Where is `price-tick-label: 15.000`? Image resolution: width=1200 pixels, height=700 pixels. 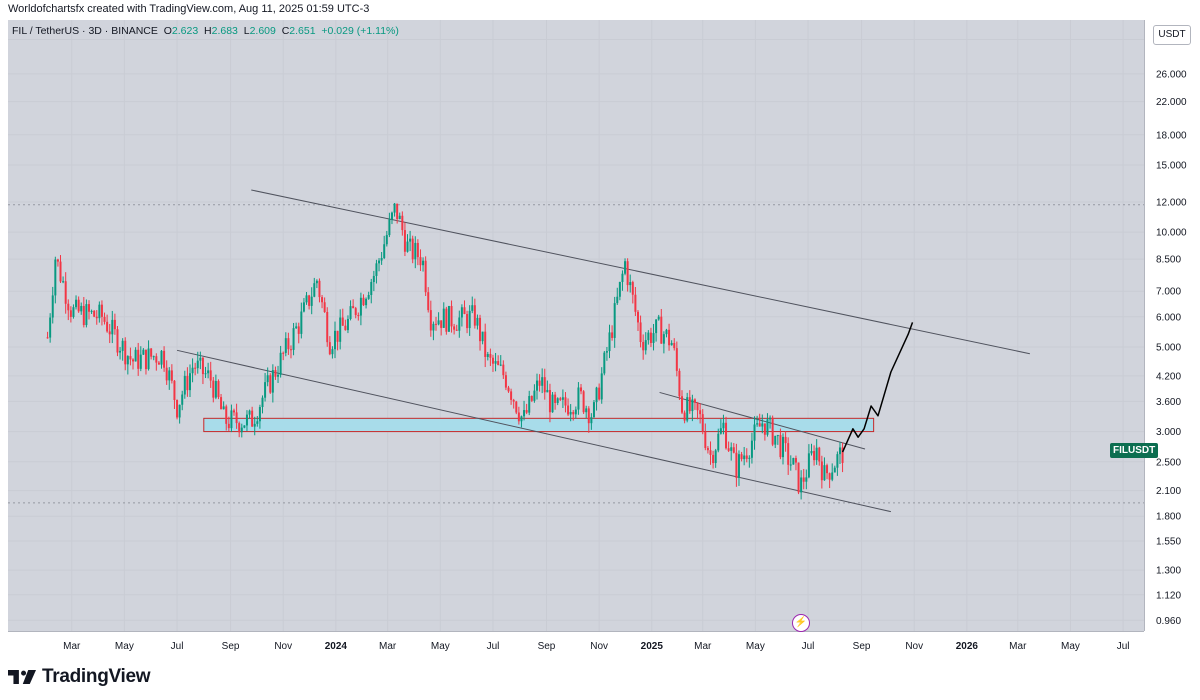 price-tick-label: 15.000 is located at coordinates (1171, 166).